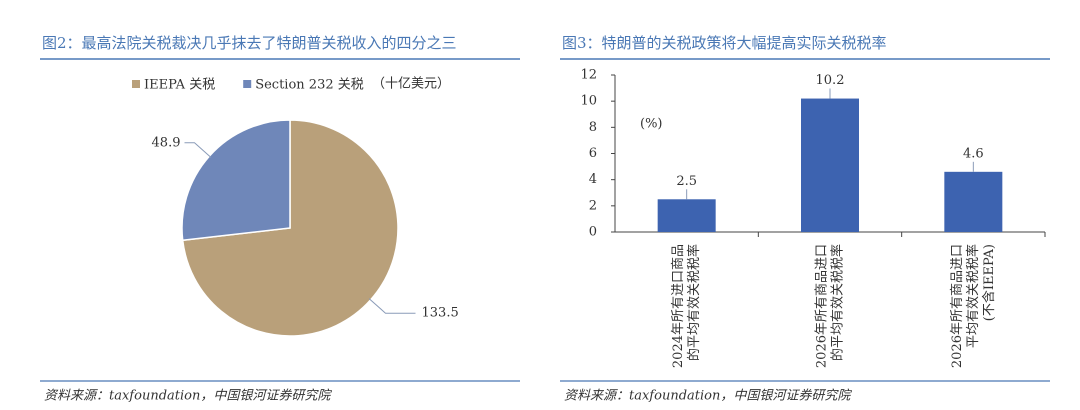 The image size is (1080, 410). Describe the element at coordinates (309, 85) in the screenshot. I see `legend-label: Section 232 关税` at that location.